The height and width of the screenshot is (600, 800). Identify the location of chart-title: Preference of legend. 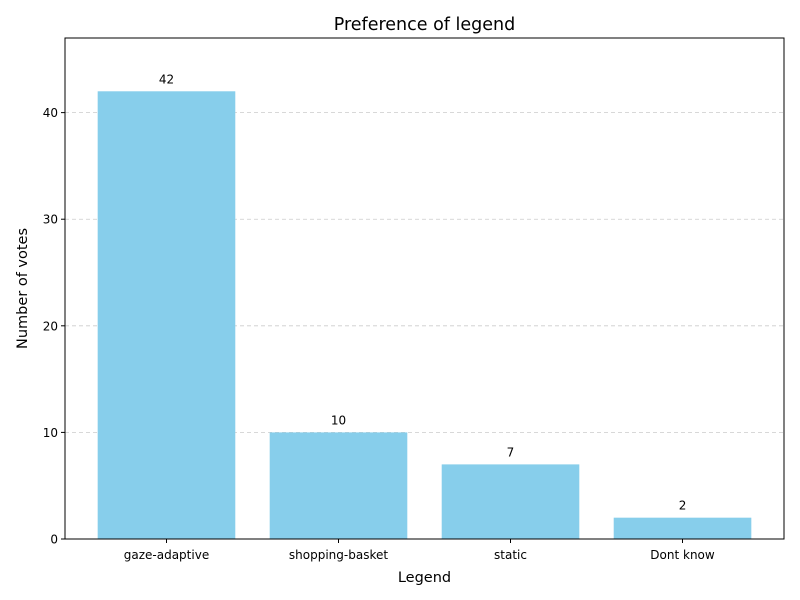
(425, 25).